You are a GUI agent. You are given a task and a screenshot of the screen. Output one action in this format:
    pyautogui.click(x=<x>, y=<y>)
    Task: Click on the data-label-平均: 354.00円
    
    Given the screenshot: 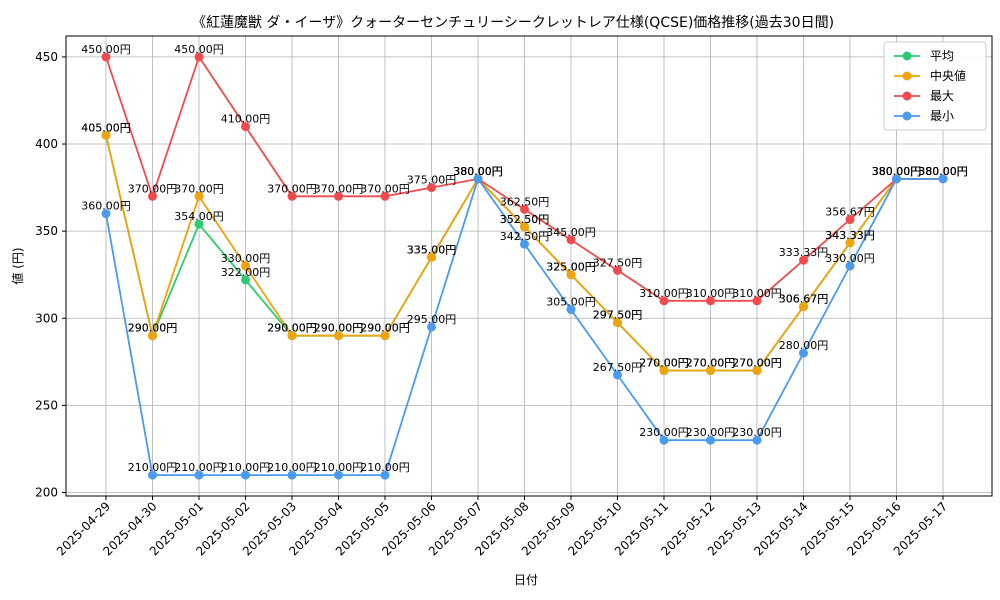 What is the action you would take?
    pyautogui.click(x=199, y=216)
    